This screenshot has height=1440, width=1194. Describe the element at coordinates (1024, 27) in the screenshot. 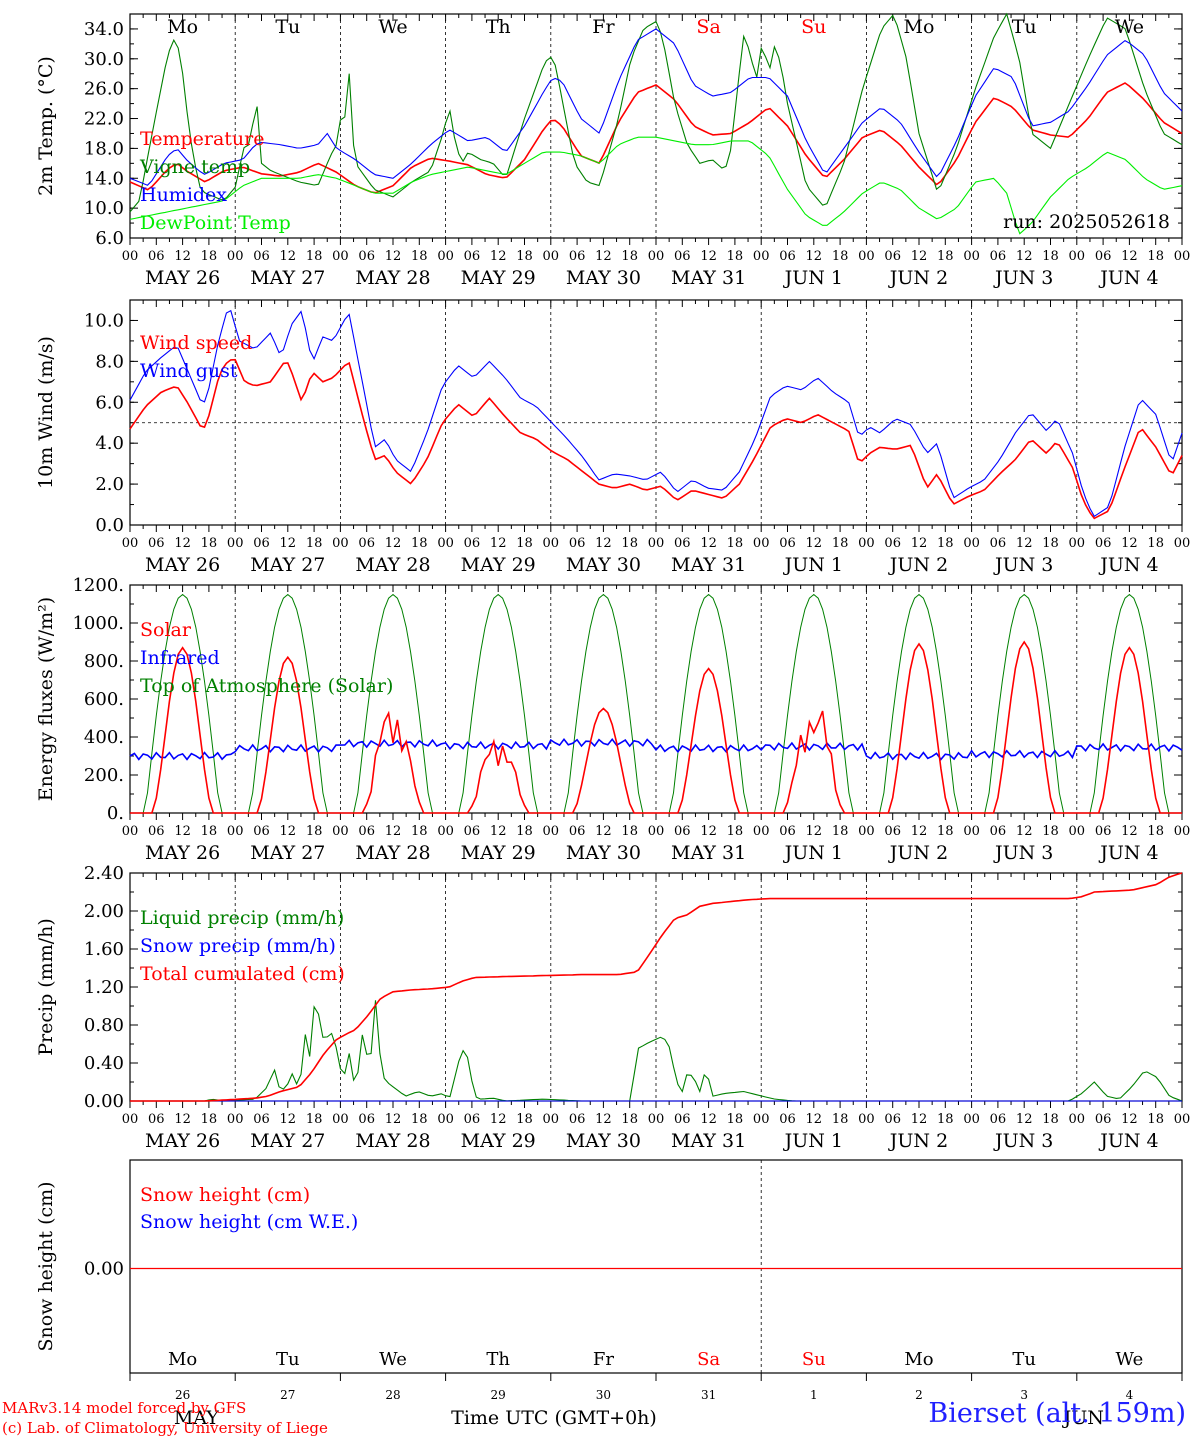

I see `weekday-label-top: Tu` at that location.